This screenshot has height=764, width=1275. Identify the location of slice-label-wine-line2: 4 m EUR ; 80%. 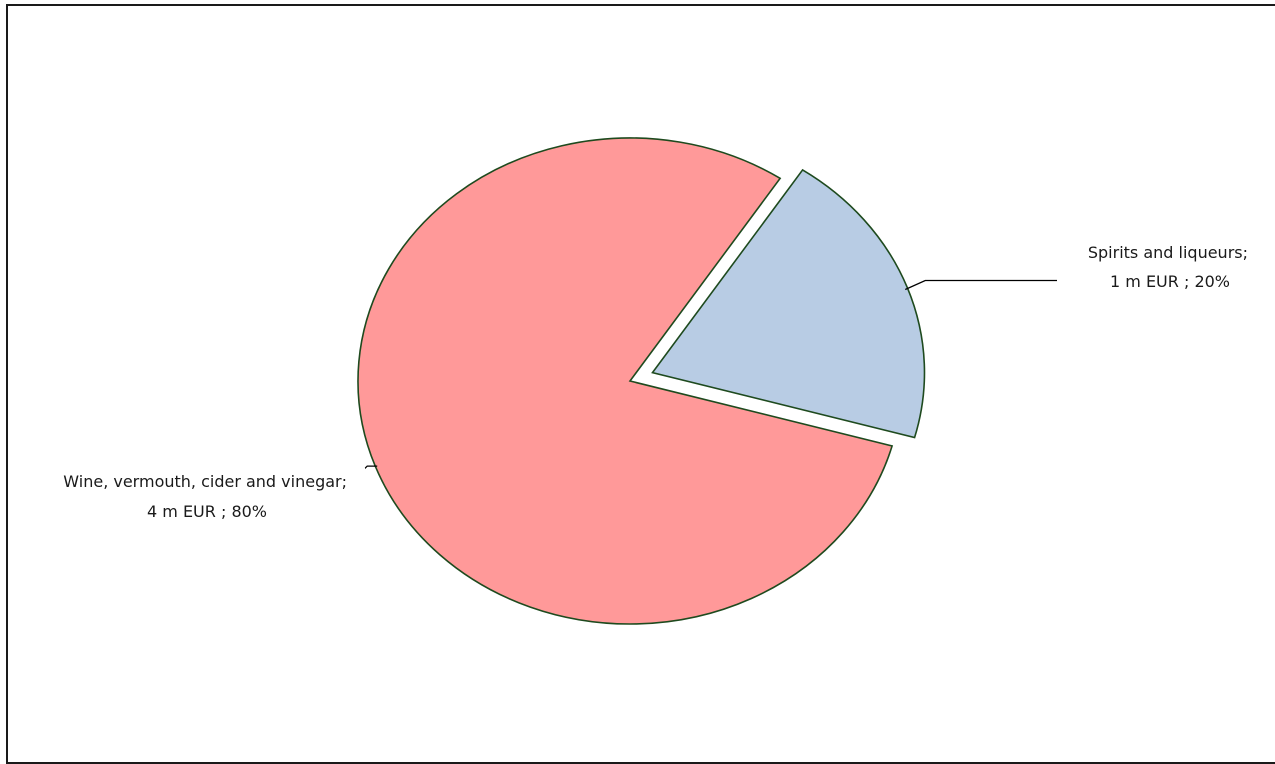
(207, 511).